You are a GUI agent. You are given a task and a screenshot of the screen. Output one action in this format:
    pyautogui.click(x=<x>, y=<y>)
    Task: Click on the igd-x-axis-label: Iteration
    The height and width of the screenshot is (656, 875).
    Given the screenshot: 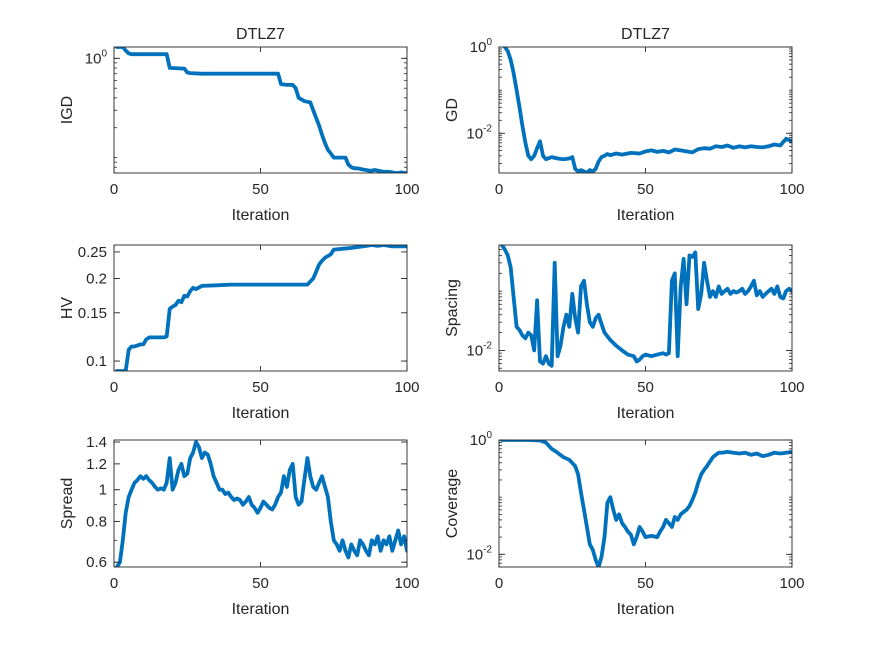 What is the action you would take?
    pyautogui.click(x=261, y=215)
    